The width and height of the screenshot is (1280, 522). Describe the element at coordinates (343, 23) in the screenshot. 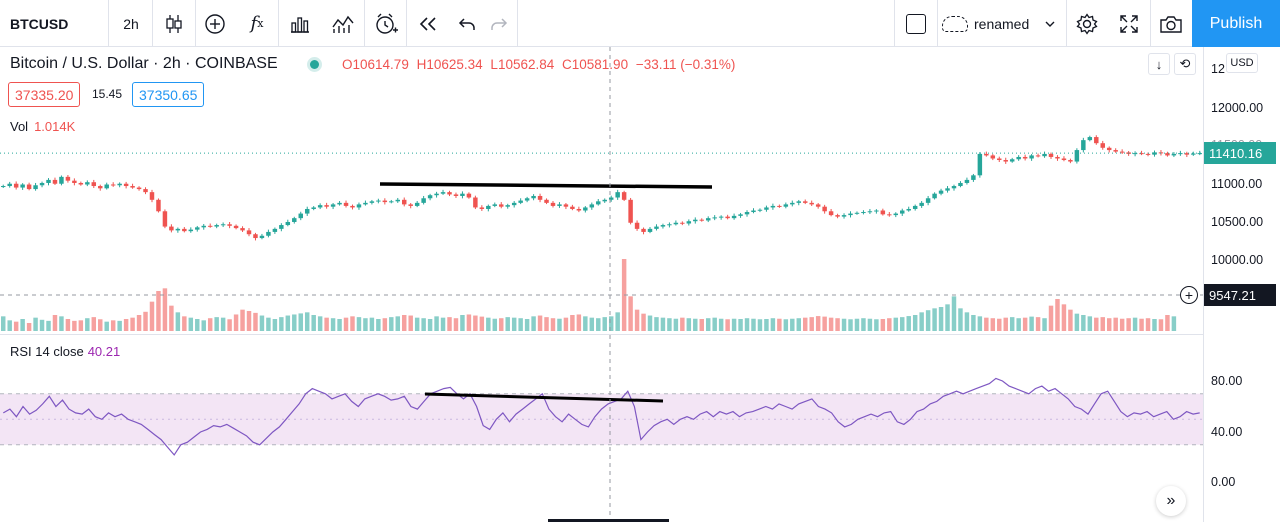

I see `compare-icon` at that location.